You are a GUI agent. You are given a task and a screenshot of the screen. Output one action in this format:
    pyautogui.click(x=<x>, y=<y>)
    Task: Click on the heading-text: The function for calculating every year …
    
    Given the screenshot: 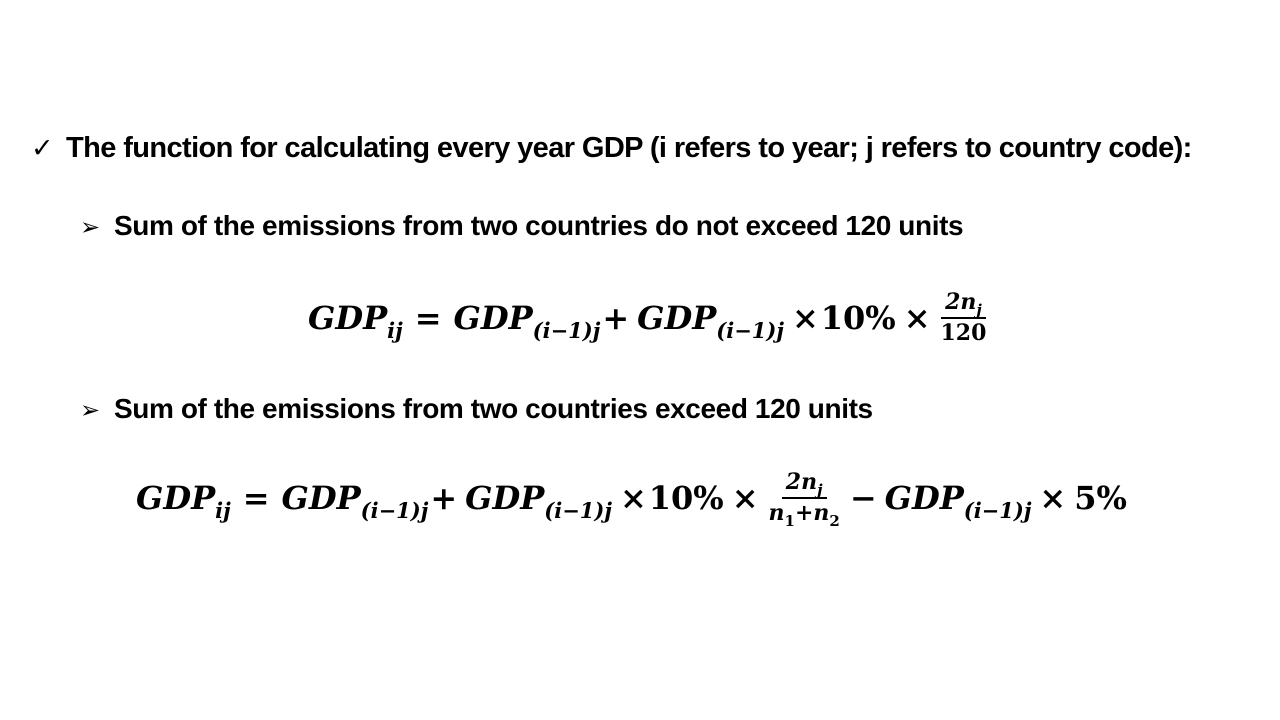 What is the action you would take?
    pyautogui.click(x=629, y=148)
    